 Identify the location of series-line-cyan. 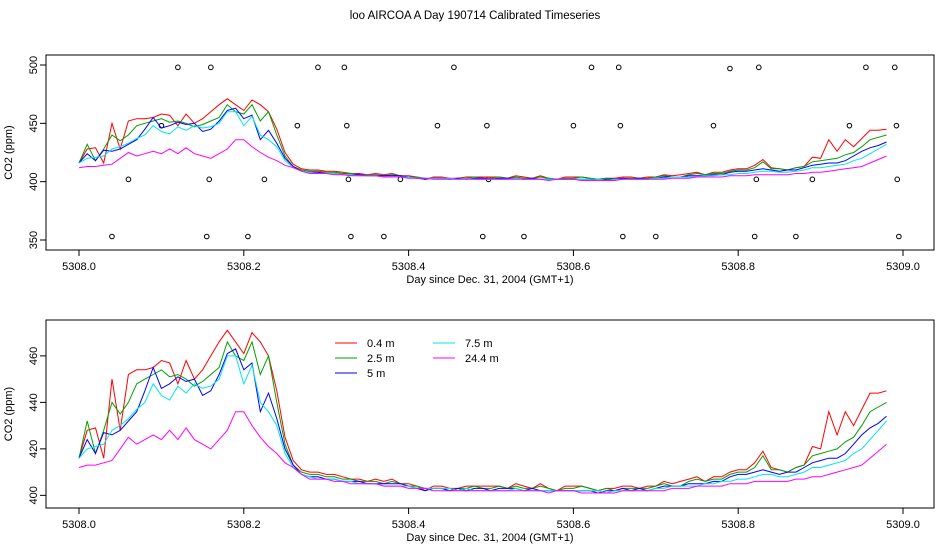
(482, 146).